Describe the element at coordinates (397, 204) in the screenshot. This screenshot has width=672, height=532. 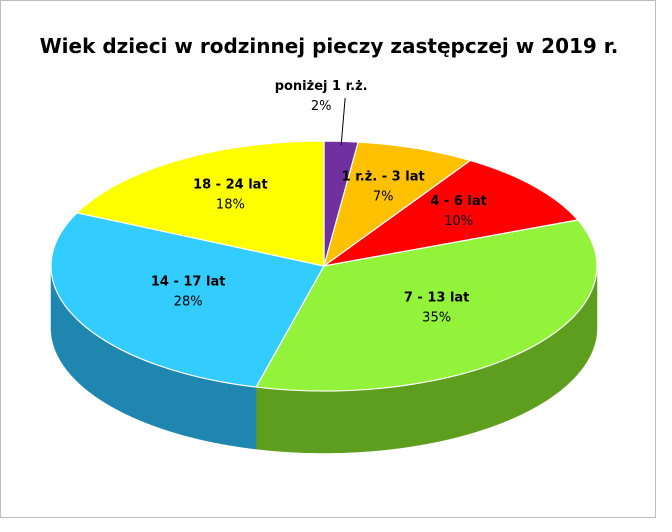
I see `slice-1-r-z-3-lat` at that location.